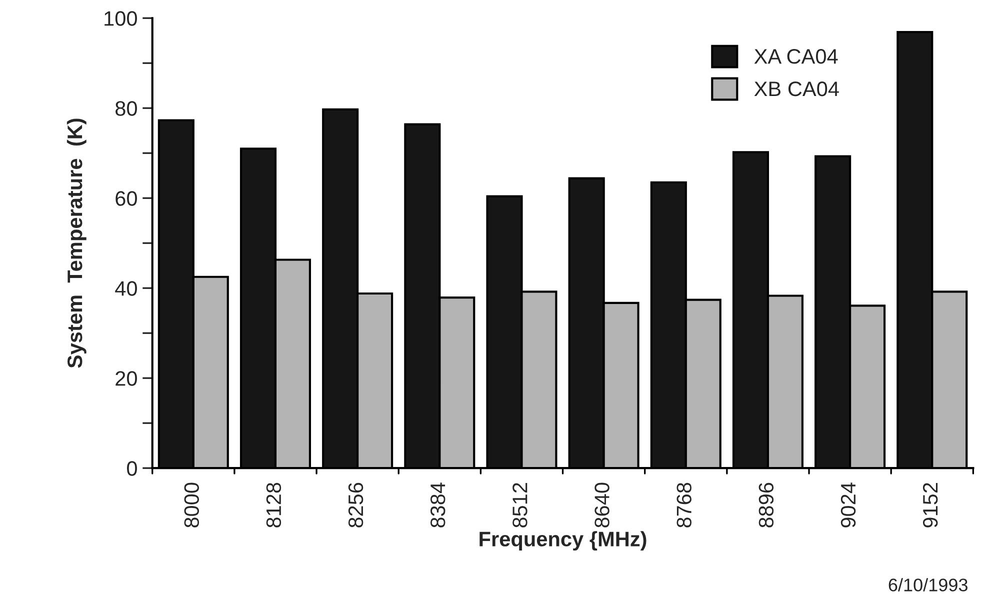  Describe the element at coordinates (848, 505) in the screenshot. I see `x-tick-label: 9024` at that location.